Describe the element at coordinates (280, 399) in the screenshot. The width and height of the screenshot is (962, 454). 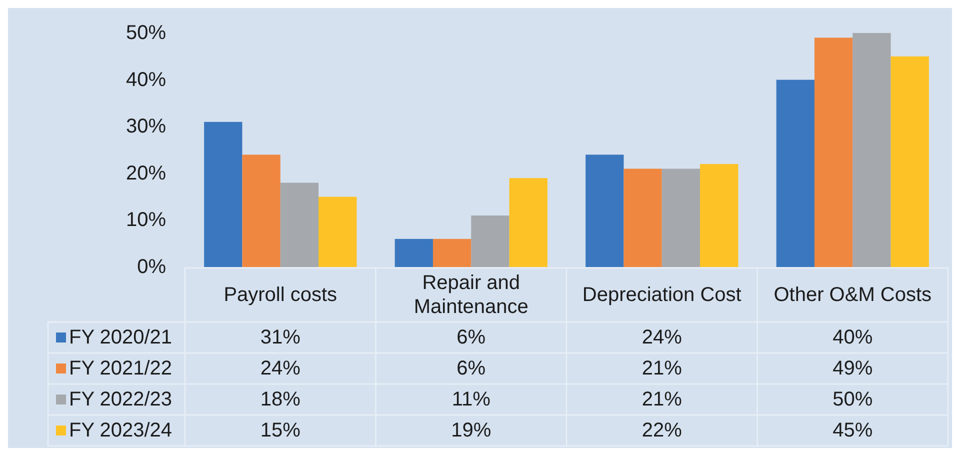
I see `data-label: 18%` at that location.